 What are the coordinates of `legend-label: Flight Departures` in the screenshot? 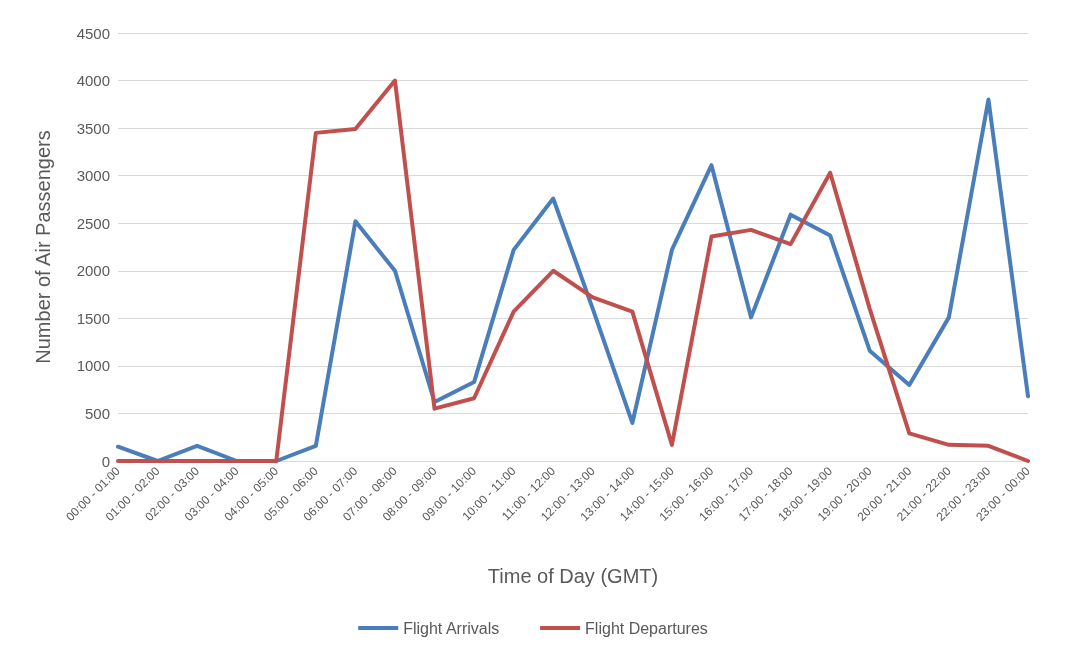 It's located at (646, 628).